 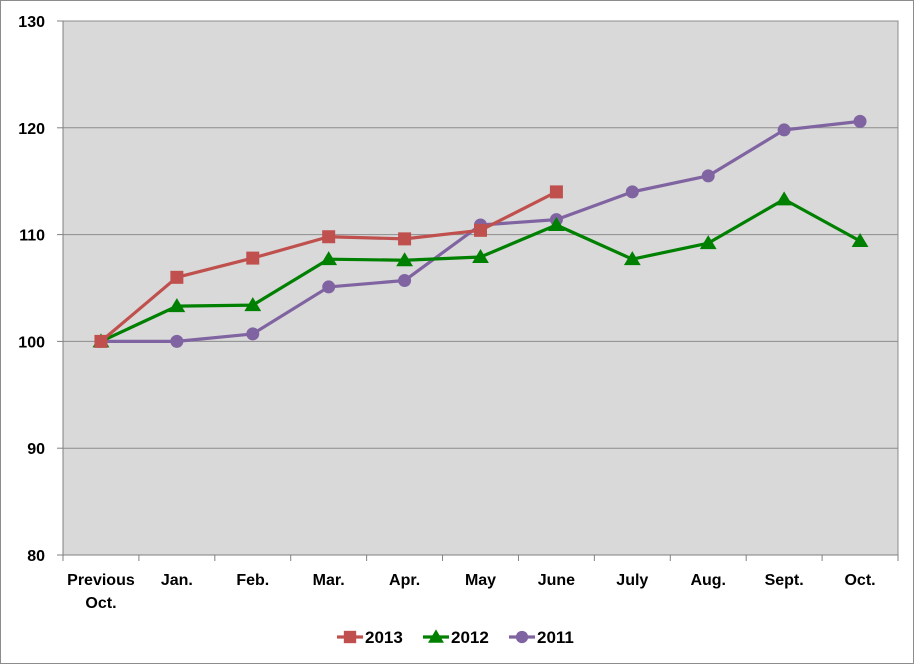 What do you see at coordinates (177, 580) in the screenshot?
I see `x-tick-label: Jan.` at bounding box center [177, 580].